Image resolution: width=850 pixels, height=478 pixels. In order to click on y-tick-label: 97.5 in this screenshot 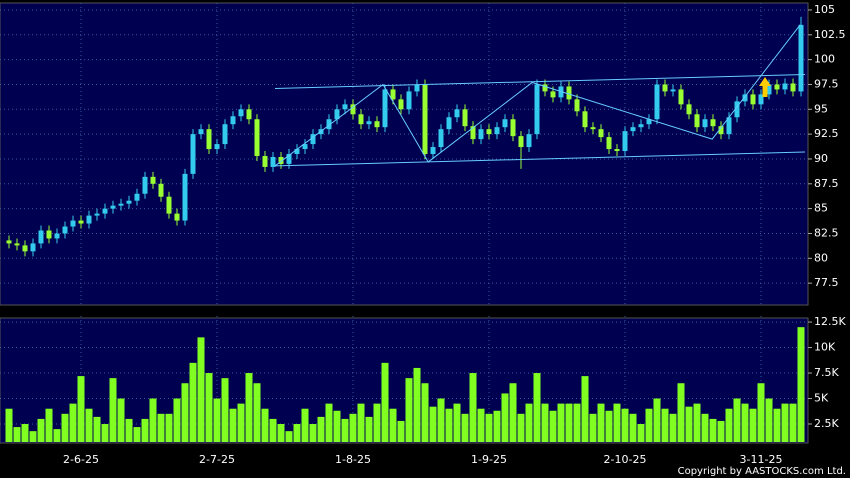, I will do `click(826, 83)`.